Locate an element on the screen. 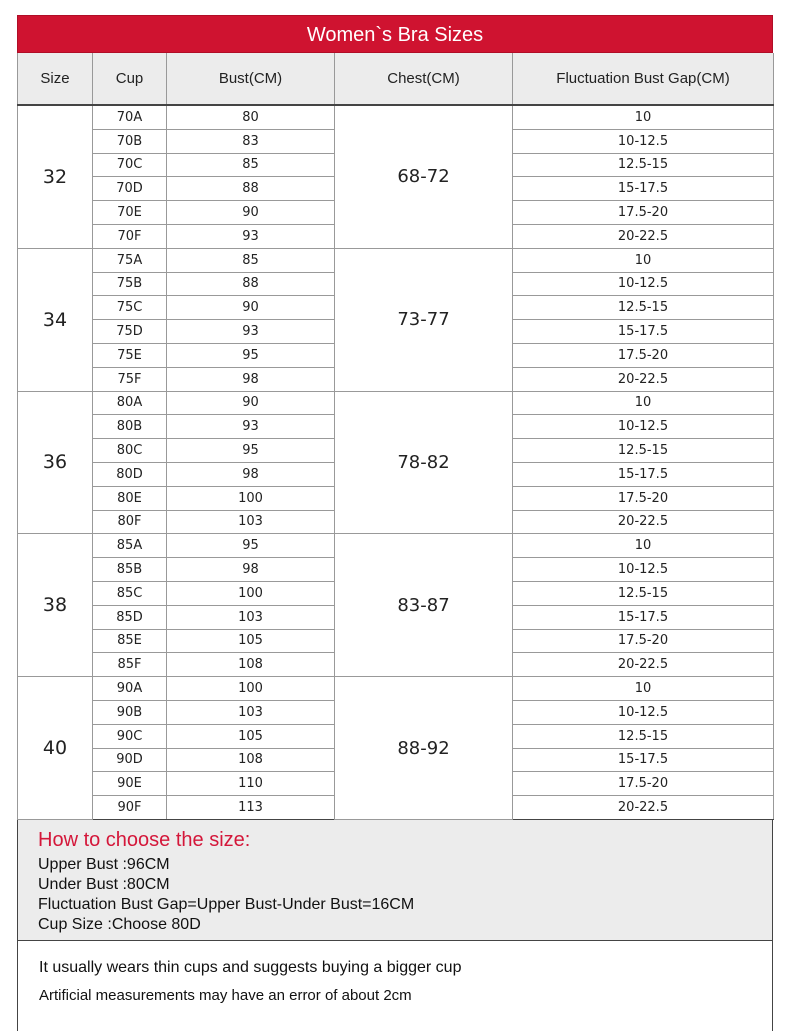 This screenshot has width=790, height=1031. table-row: 80F 103 20-22.5 is located at coordinates (396, 522).